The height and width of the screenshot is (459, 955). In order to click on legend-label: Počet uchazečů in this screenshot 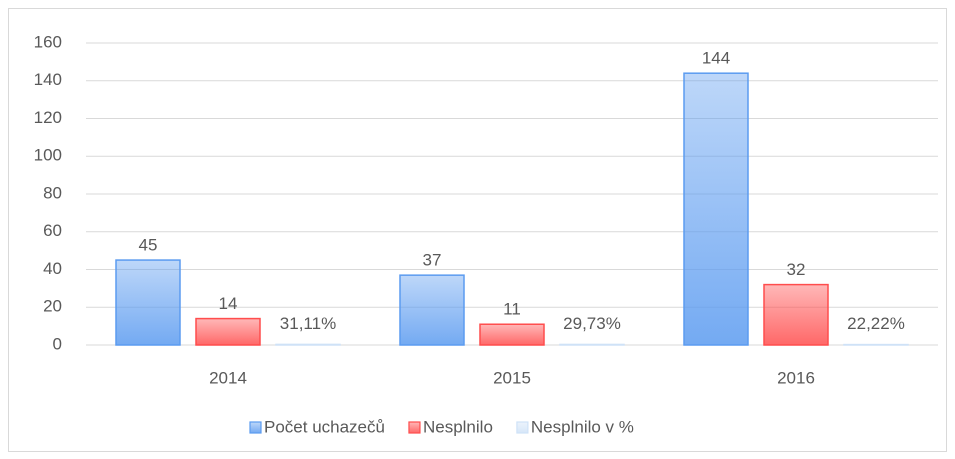, I will do `click(324, 426)`.